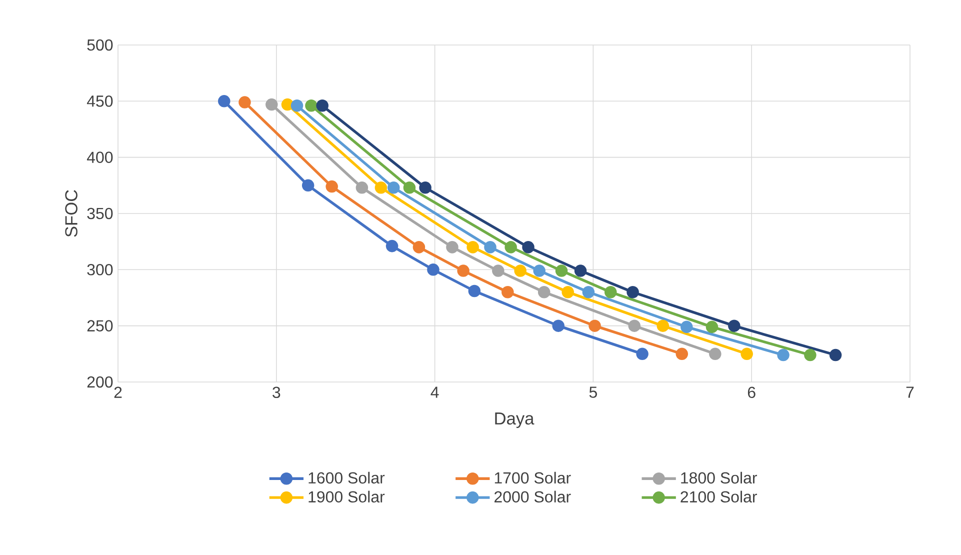 This screenshot has height=555, width=961. Describe the element at coordinates (434, 392) in the screenshot. I see `x-tick-label: 4` at that location.